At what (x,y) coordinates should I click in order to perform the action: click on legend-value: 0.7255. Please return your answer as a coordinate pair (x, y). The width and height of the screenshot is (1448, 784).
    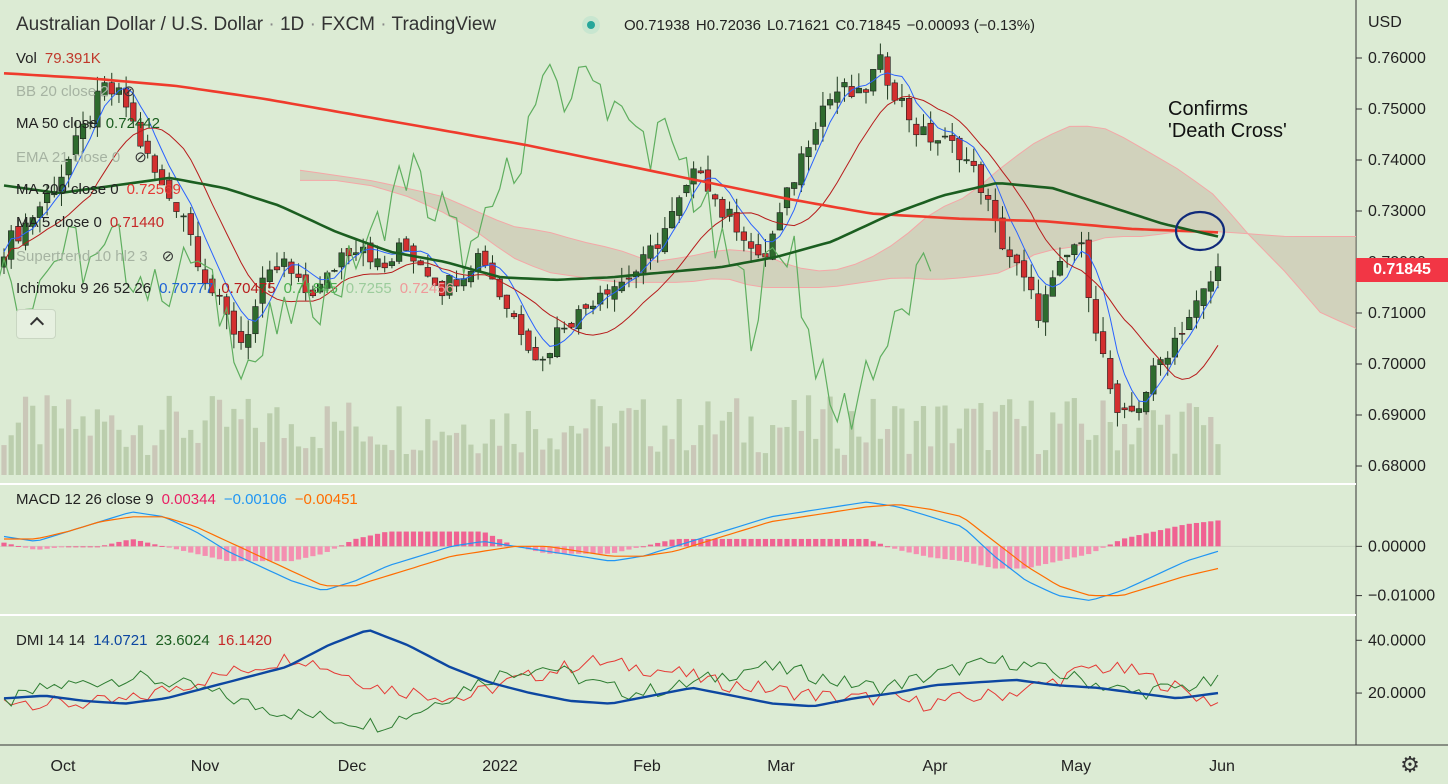
    Looking at the image, I should click on (368, 288).